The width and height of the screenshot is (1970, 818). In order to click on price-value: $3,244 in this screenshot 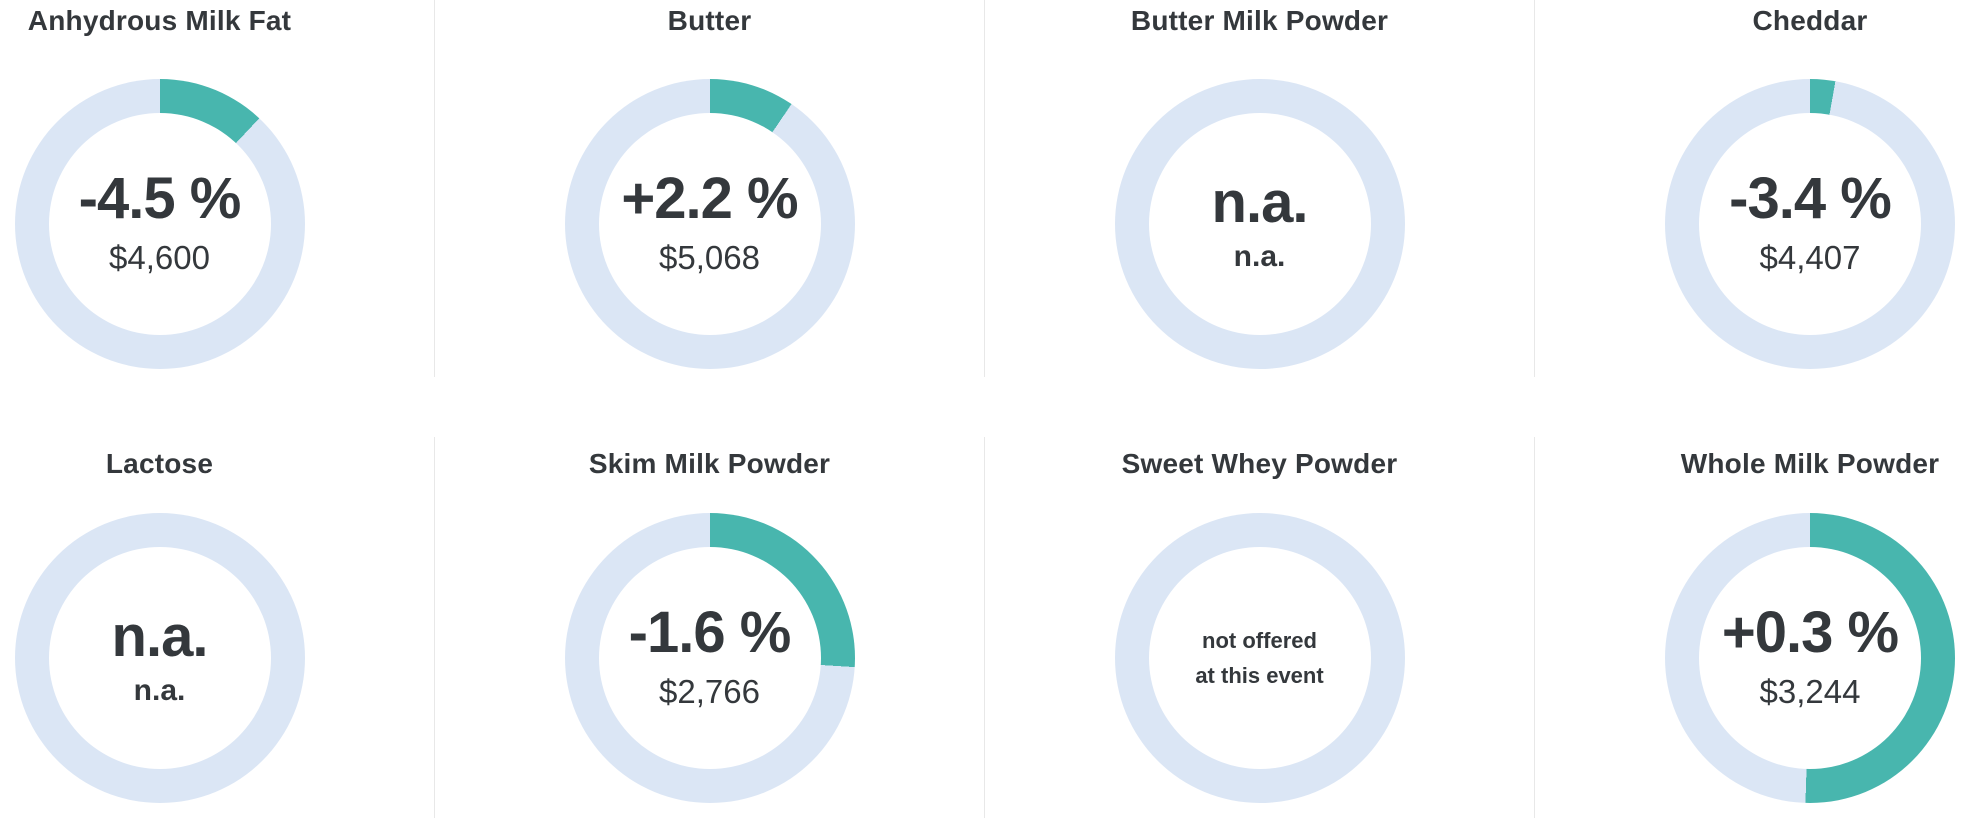, I will do `click(1810, 692)`.